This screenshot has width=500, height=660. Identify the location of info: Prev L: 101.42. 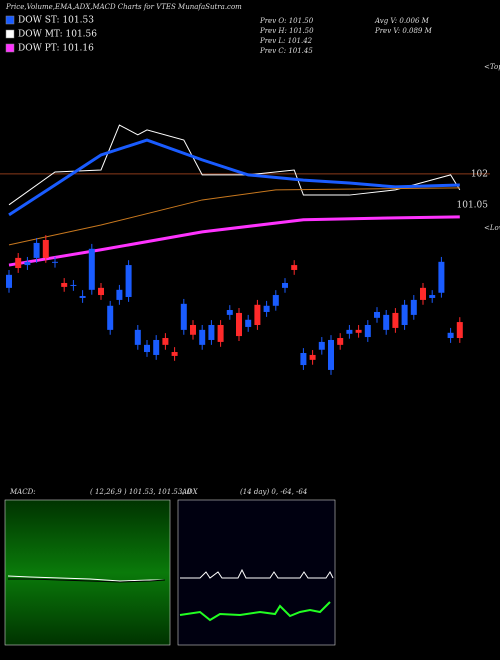
(286, 41).